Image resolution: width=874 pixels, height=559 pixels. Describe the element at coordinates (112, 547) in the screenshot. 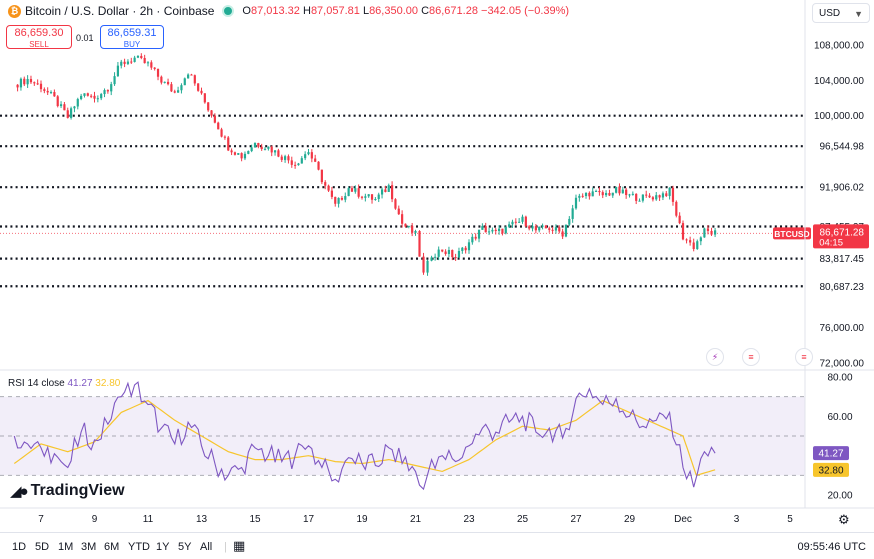

I see `range-6m: 6M` at that location.